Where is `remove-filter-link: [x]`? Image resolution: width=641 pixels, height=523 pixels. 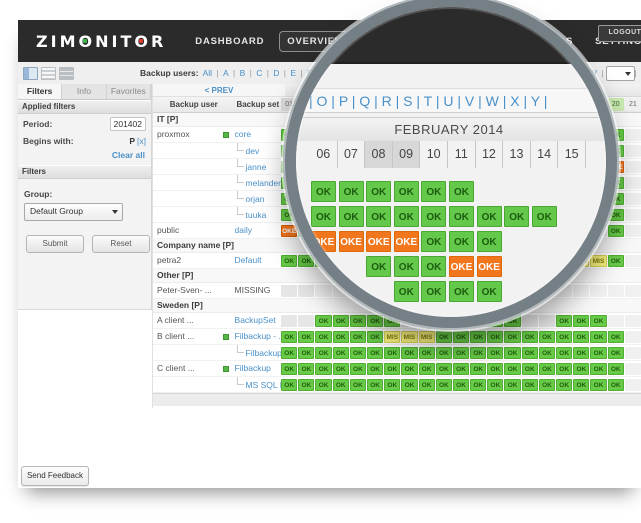 remove-filter-link: [x] is located at coordinates (141, 141).